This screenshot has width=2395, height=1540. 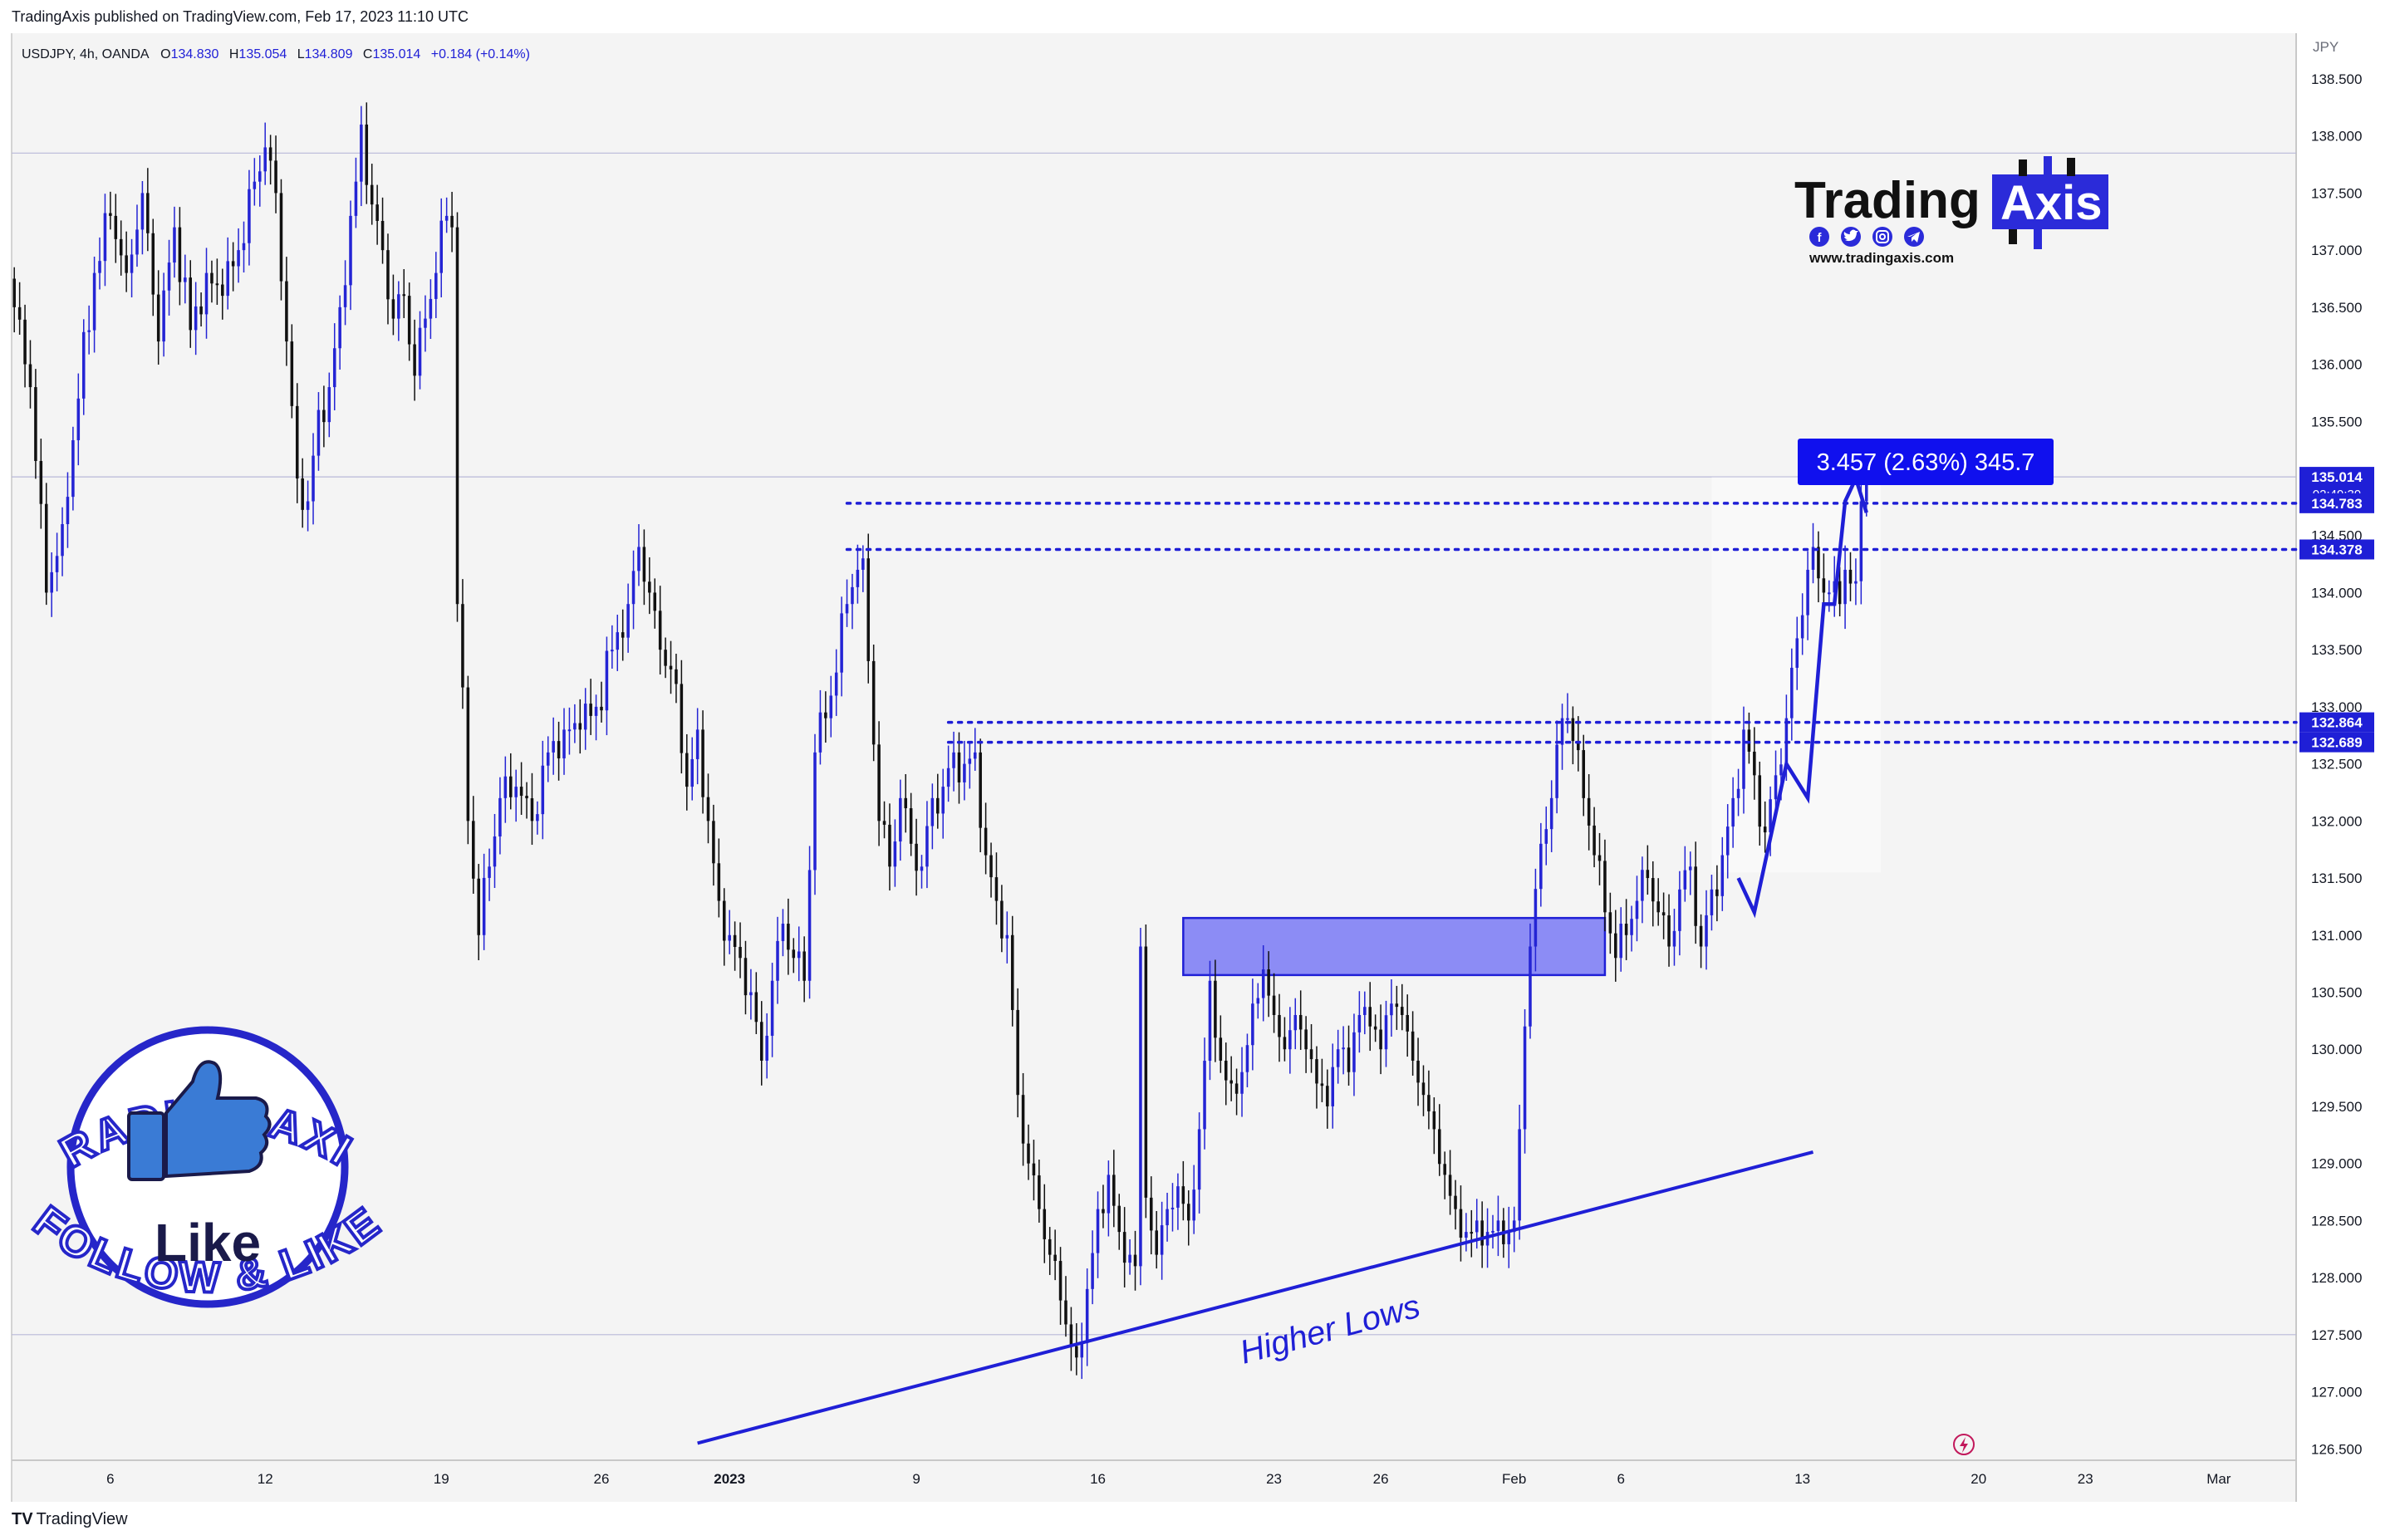 I want to click on time-axis: 6 12 19 26 2023 9 16 23 26 Feb 6 13 20 23 Mar, so click(x=1168, y=1479).